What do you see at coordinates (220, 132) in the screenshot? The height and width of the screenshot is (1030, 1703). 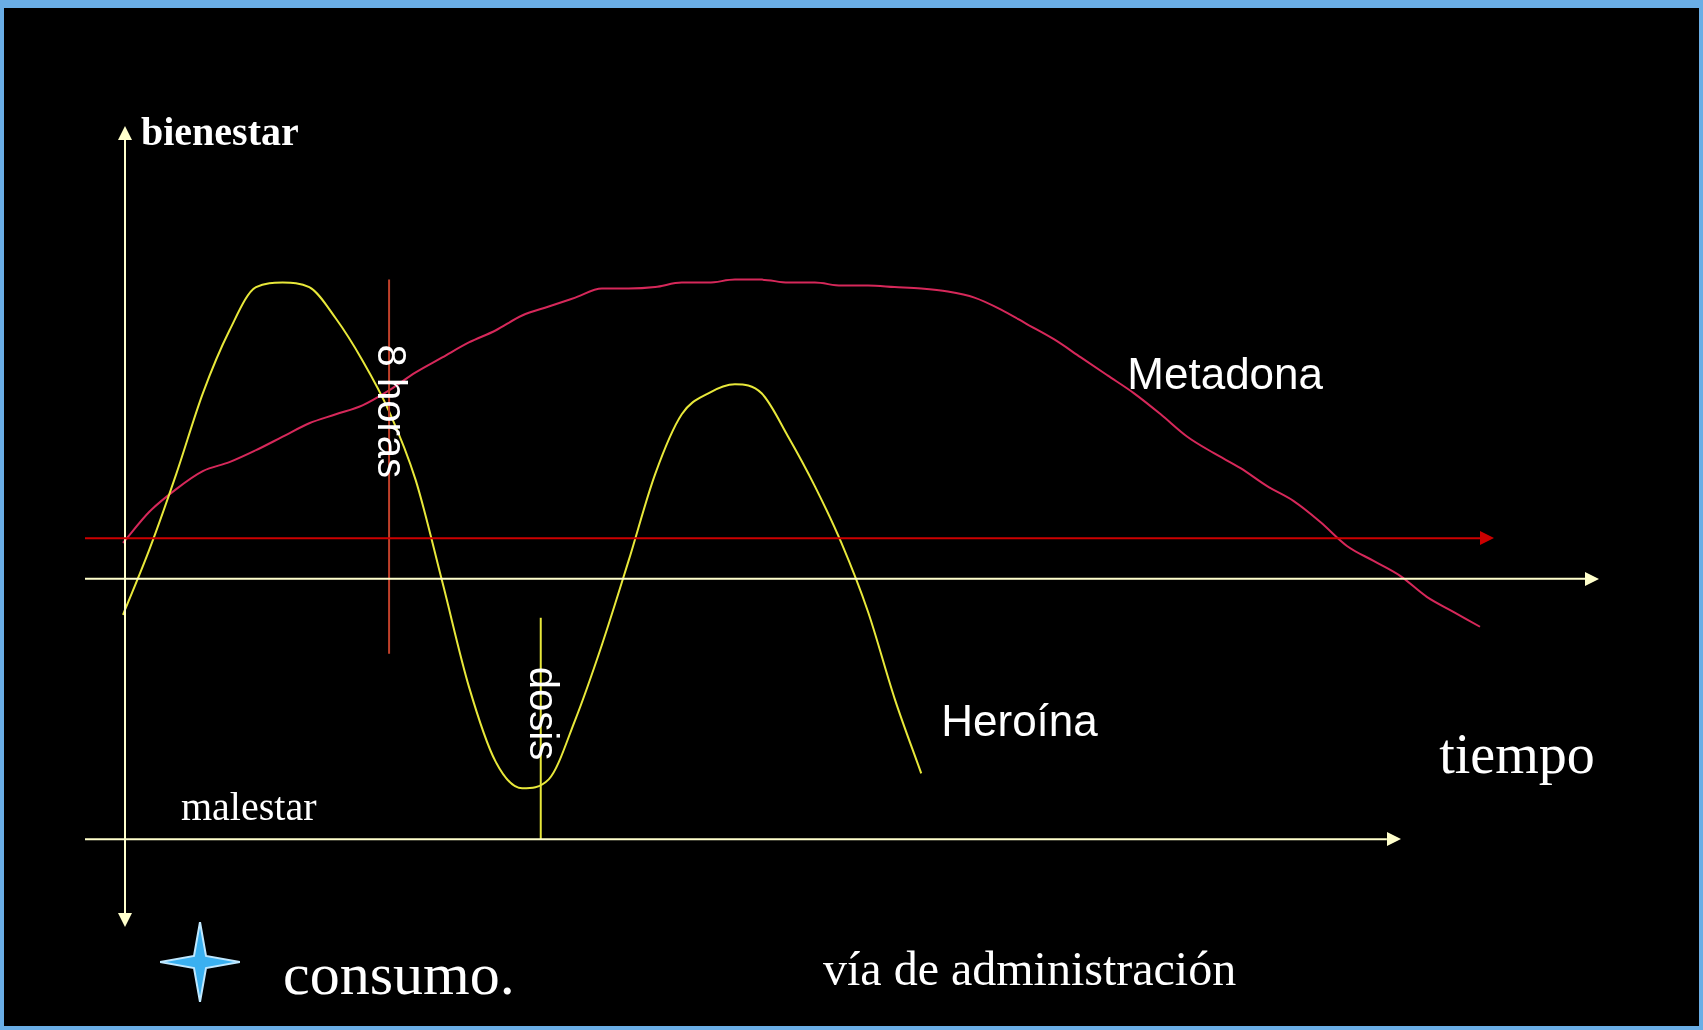 I see `y-axis-title: bienestar` at bounding box center [220, 132].